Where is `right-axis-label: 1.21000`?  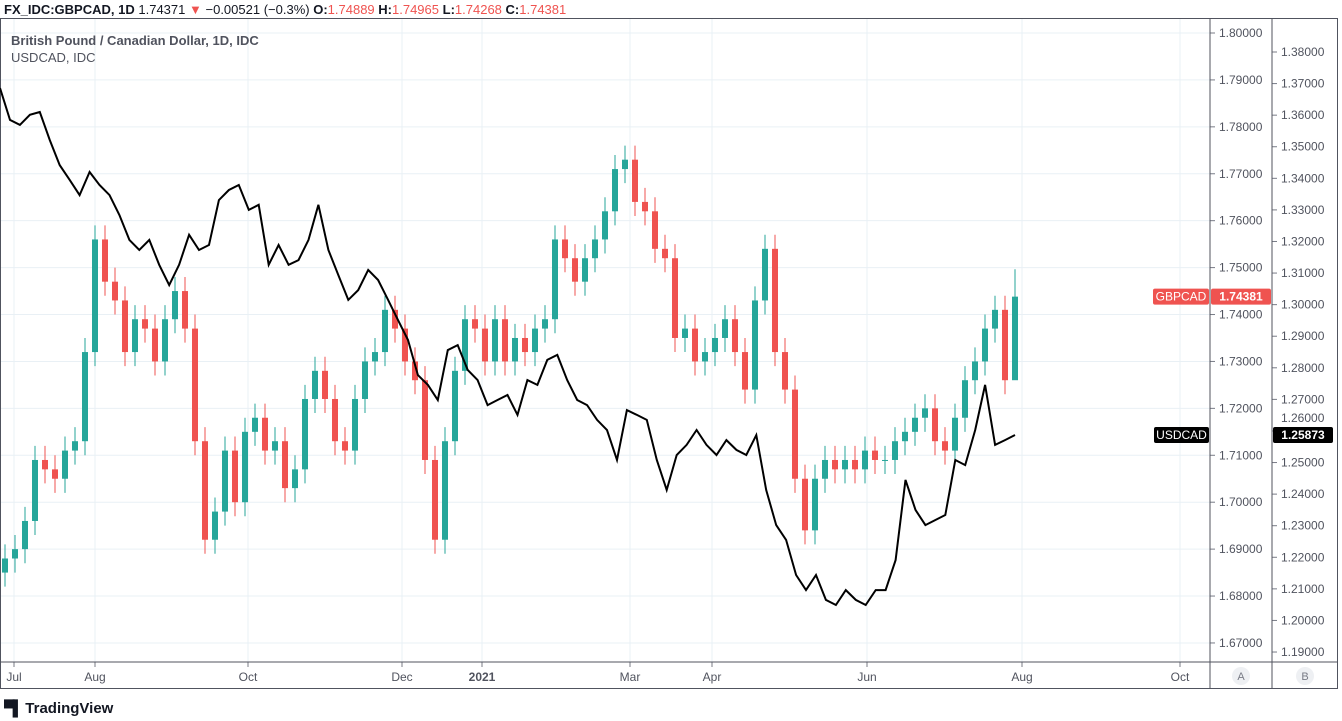 right-axis-label: 1.21000 is located at coordinates (1303, 589).